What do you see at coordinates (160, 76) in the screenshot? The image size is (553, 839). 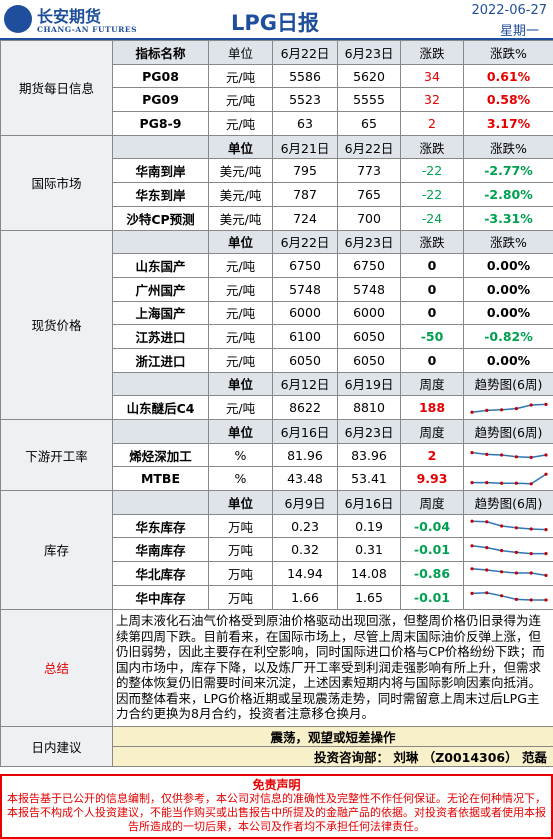 I see `row-name: PG08` at bounding box center [160, 76].